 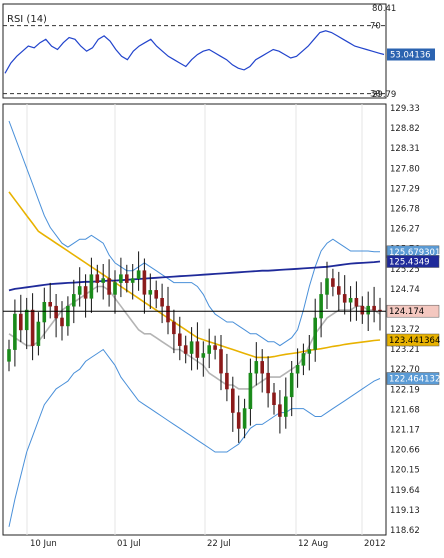 What do you see at coordinates (405, 169) in the screenshot?
I see `price-y-tick-label: 127.80` at bounding box center [405, 169].